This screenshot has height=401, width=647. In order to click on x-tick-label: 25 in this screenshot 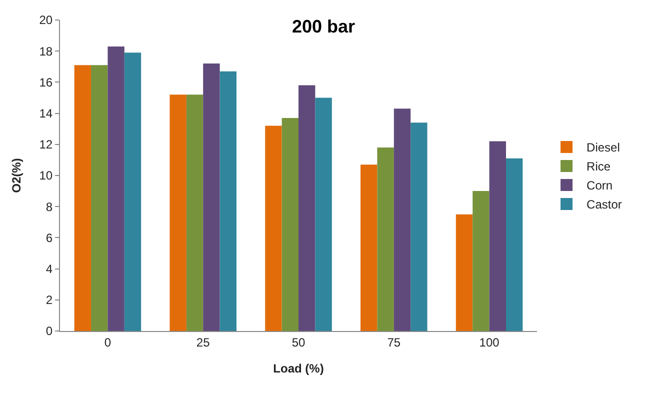, I will do `click(203, 342)`.